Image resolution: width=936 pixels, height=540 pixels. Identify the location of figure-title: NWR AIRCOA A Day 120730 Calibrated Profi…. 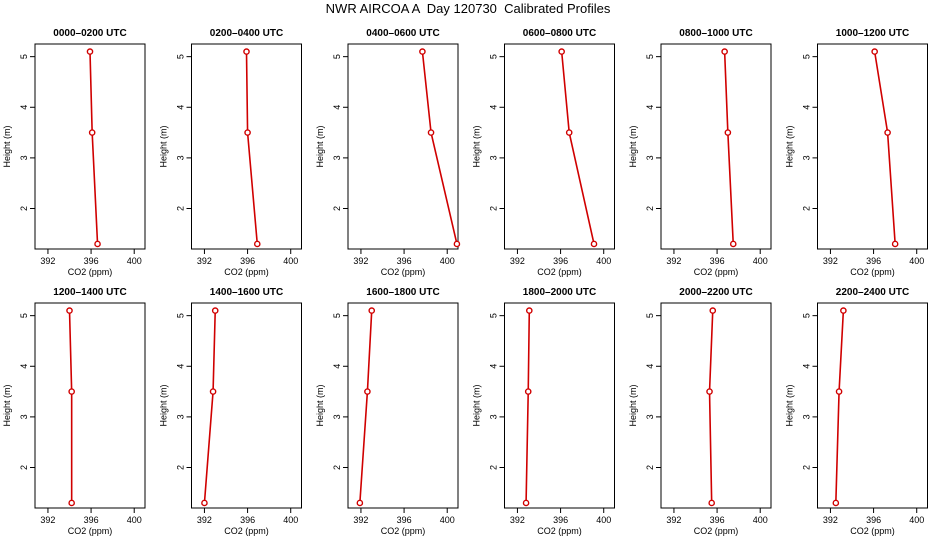
(468, 8).